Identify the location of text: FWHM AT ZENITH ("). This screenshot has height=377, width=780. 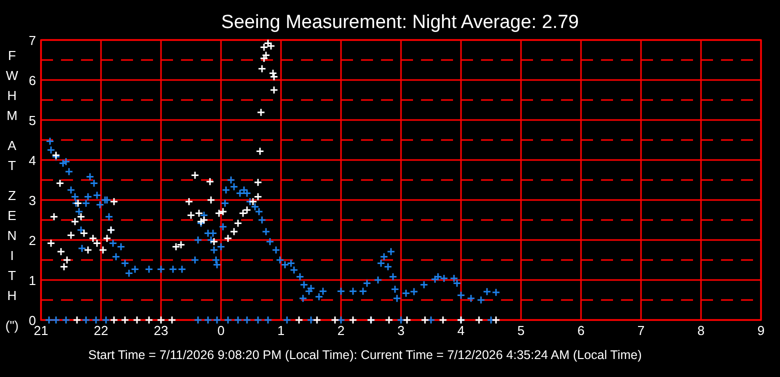
(12, 190).